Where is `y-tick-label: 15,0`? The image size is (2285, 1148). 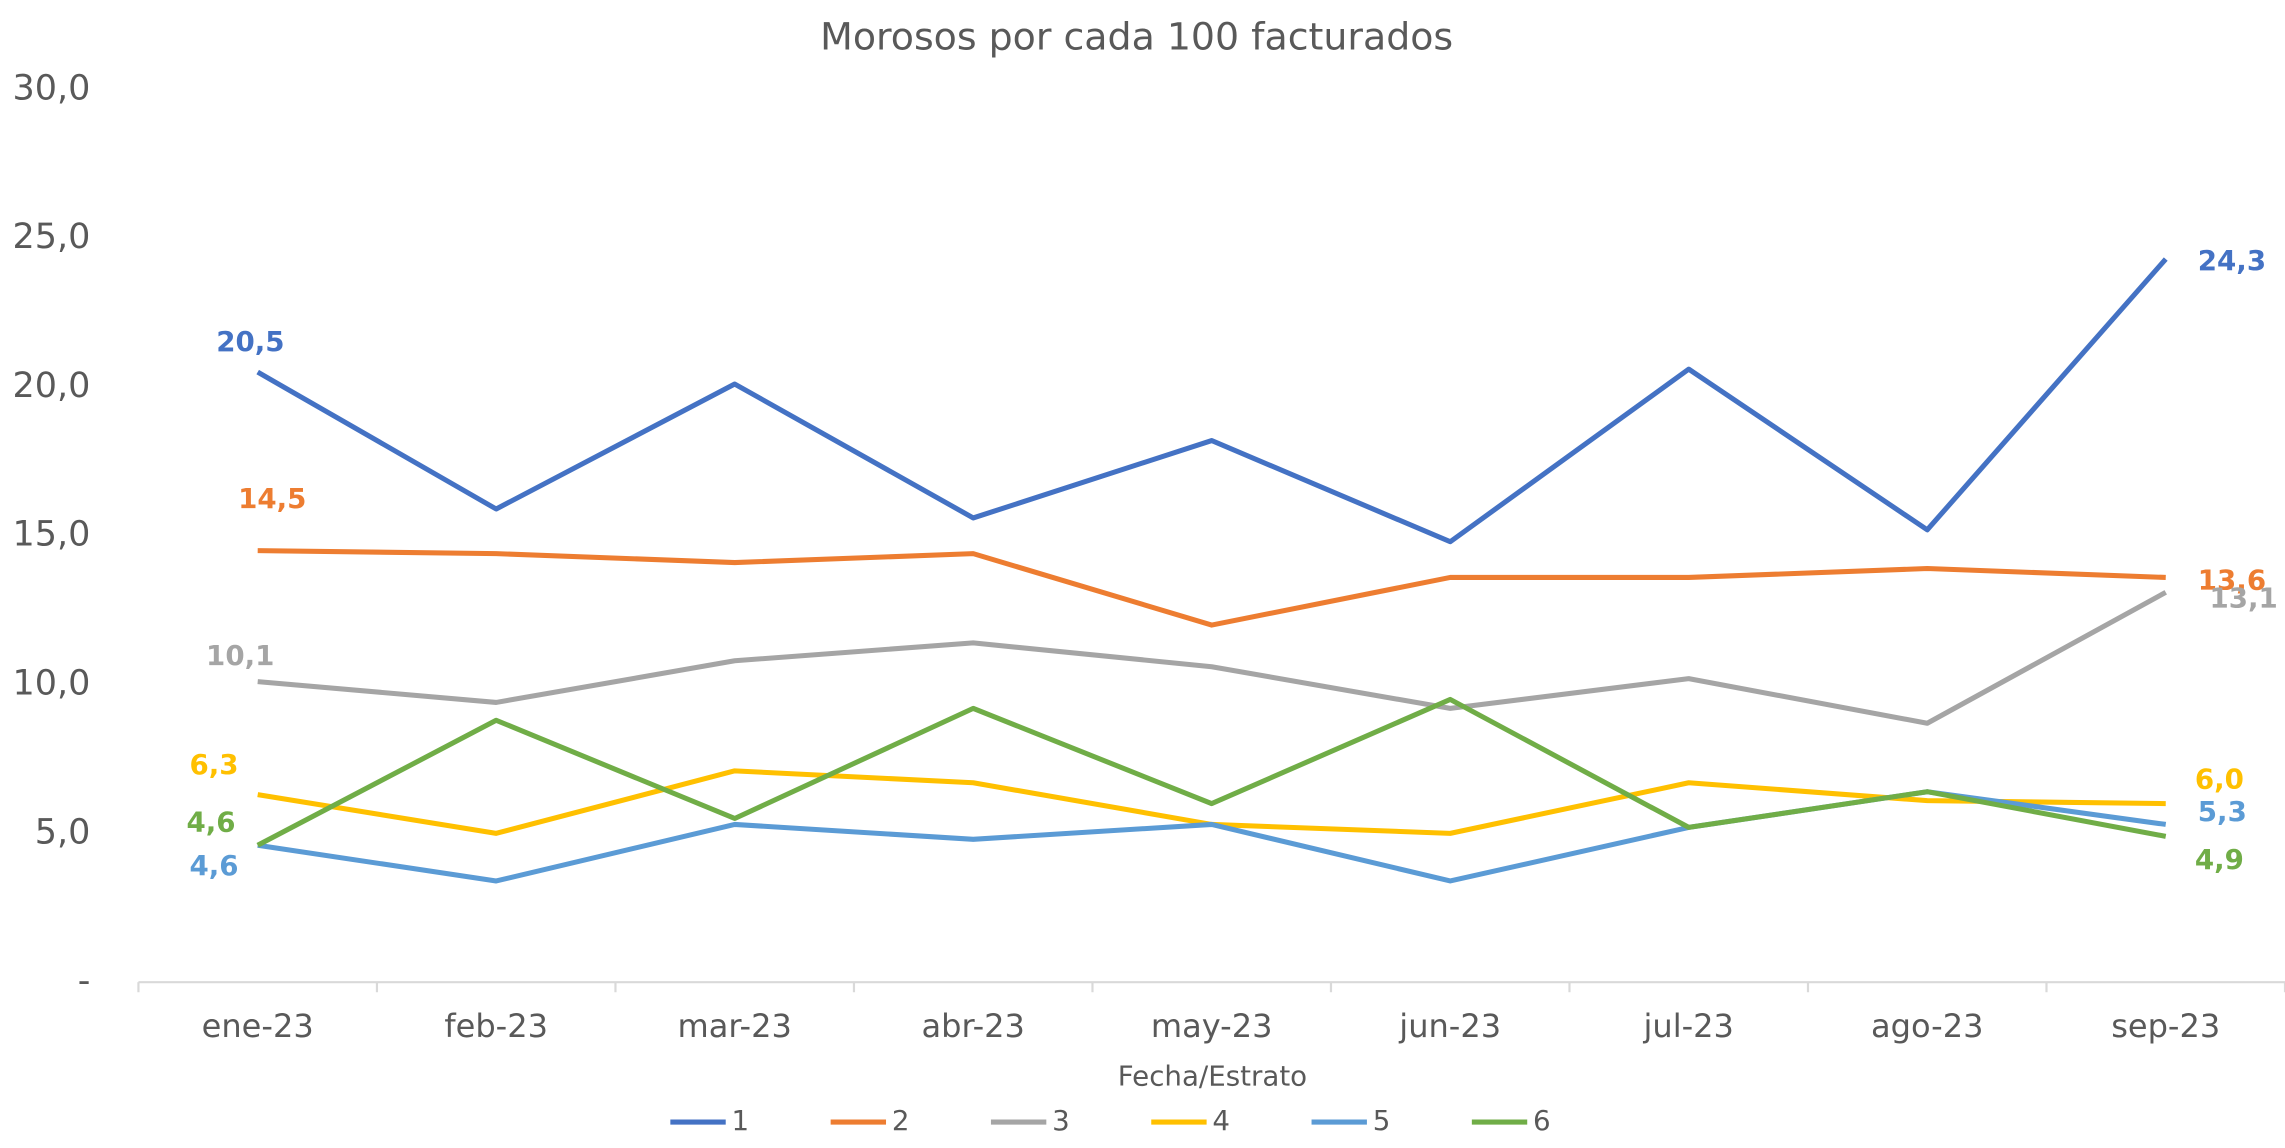
y-tick-label: 15,0 is located at coordinates (51, 535).